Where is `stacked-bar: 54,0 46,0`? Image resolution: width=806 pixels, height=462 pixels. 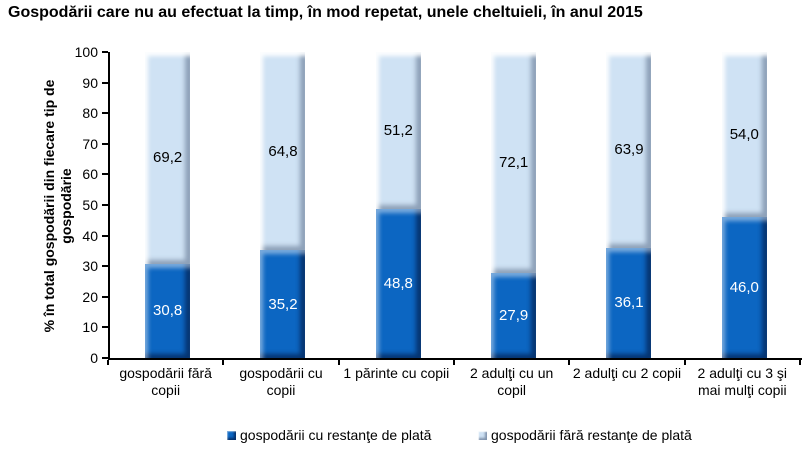 stacked-bar: 54,0 46,0 is located at coordinates (744, 205).